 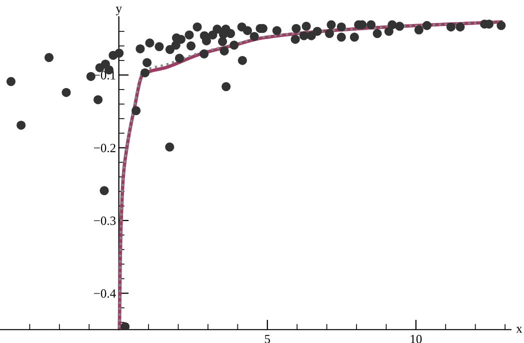 I want to click on x-tick-label: 5, so click(x=267, y=338).